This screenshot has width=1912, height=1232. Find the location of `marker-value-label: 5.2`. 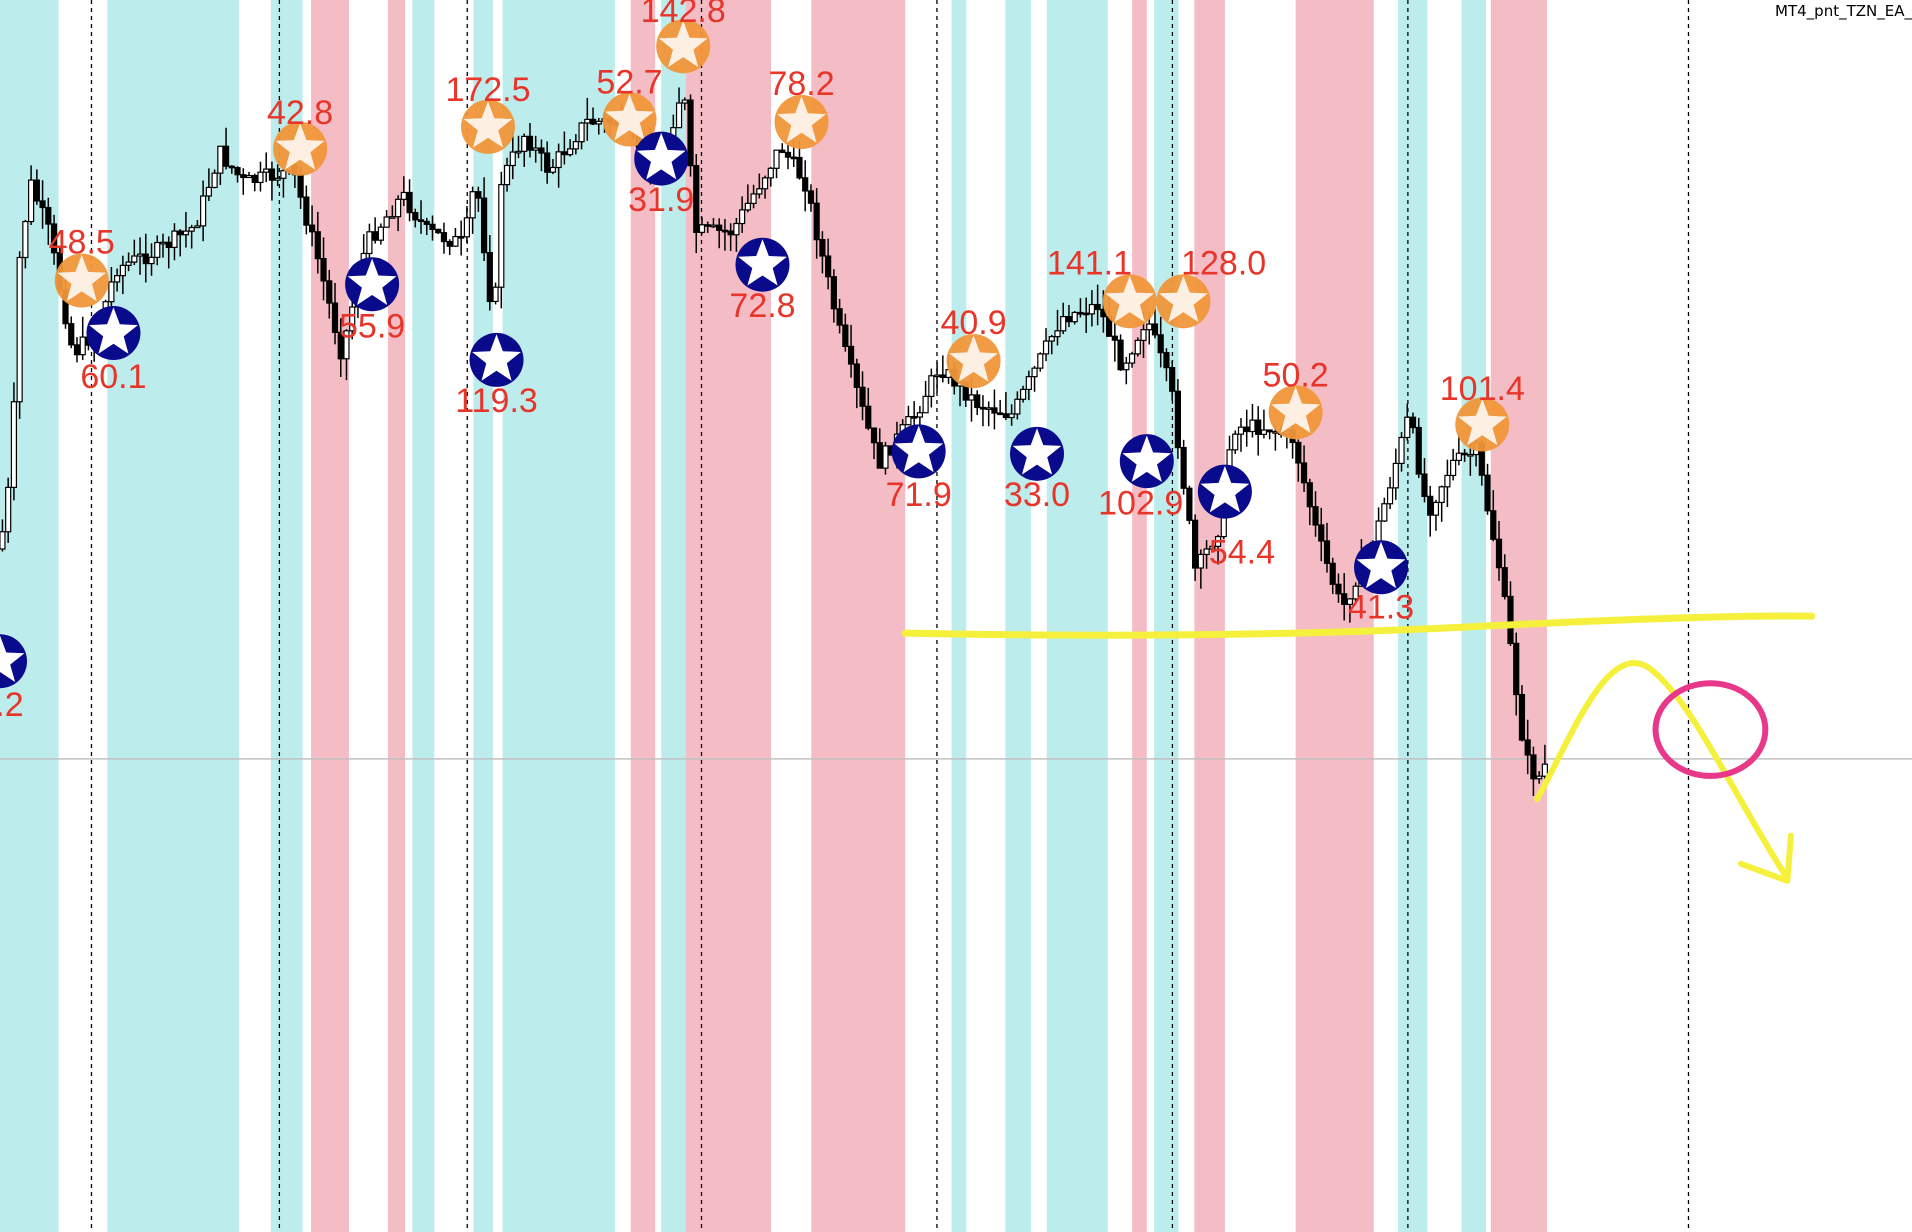

marker-value-label: 5.2 is located at coordinates (12, 705).